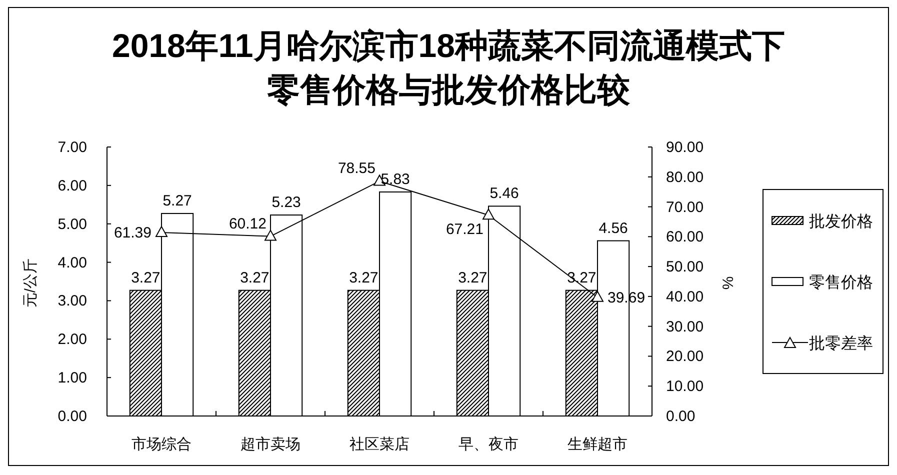  What do you see at coordinates (841, 343) in the screenshot?
I see `legend-label: 批零差率` at bounding box center [841, 343].